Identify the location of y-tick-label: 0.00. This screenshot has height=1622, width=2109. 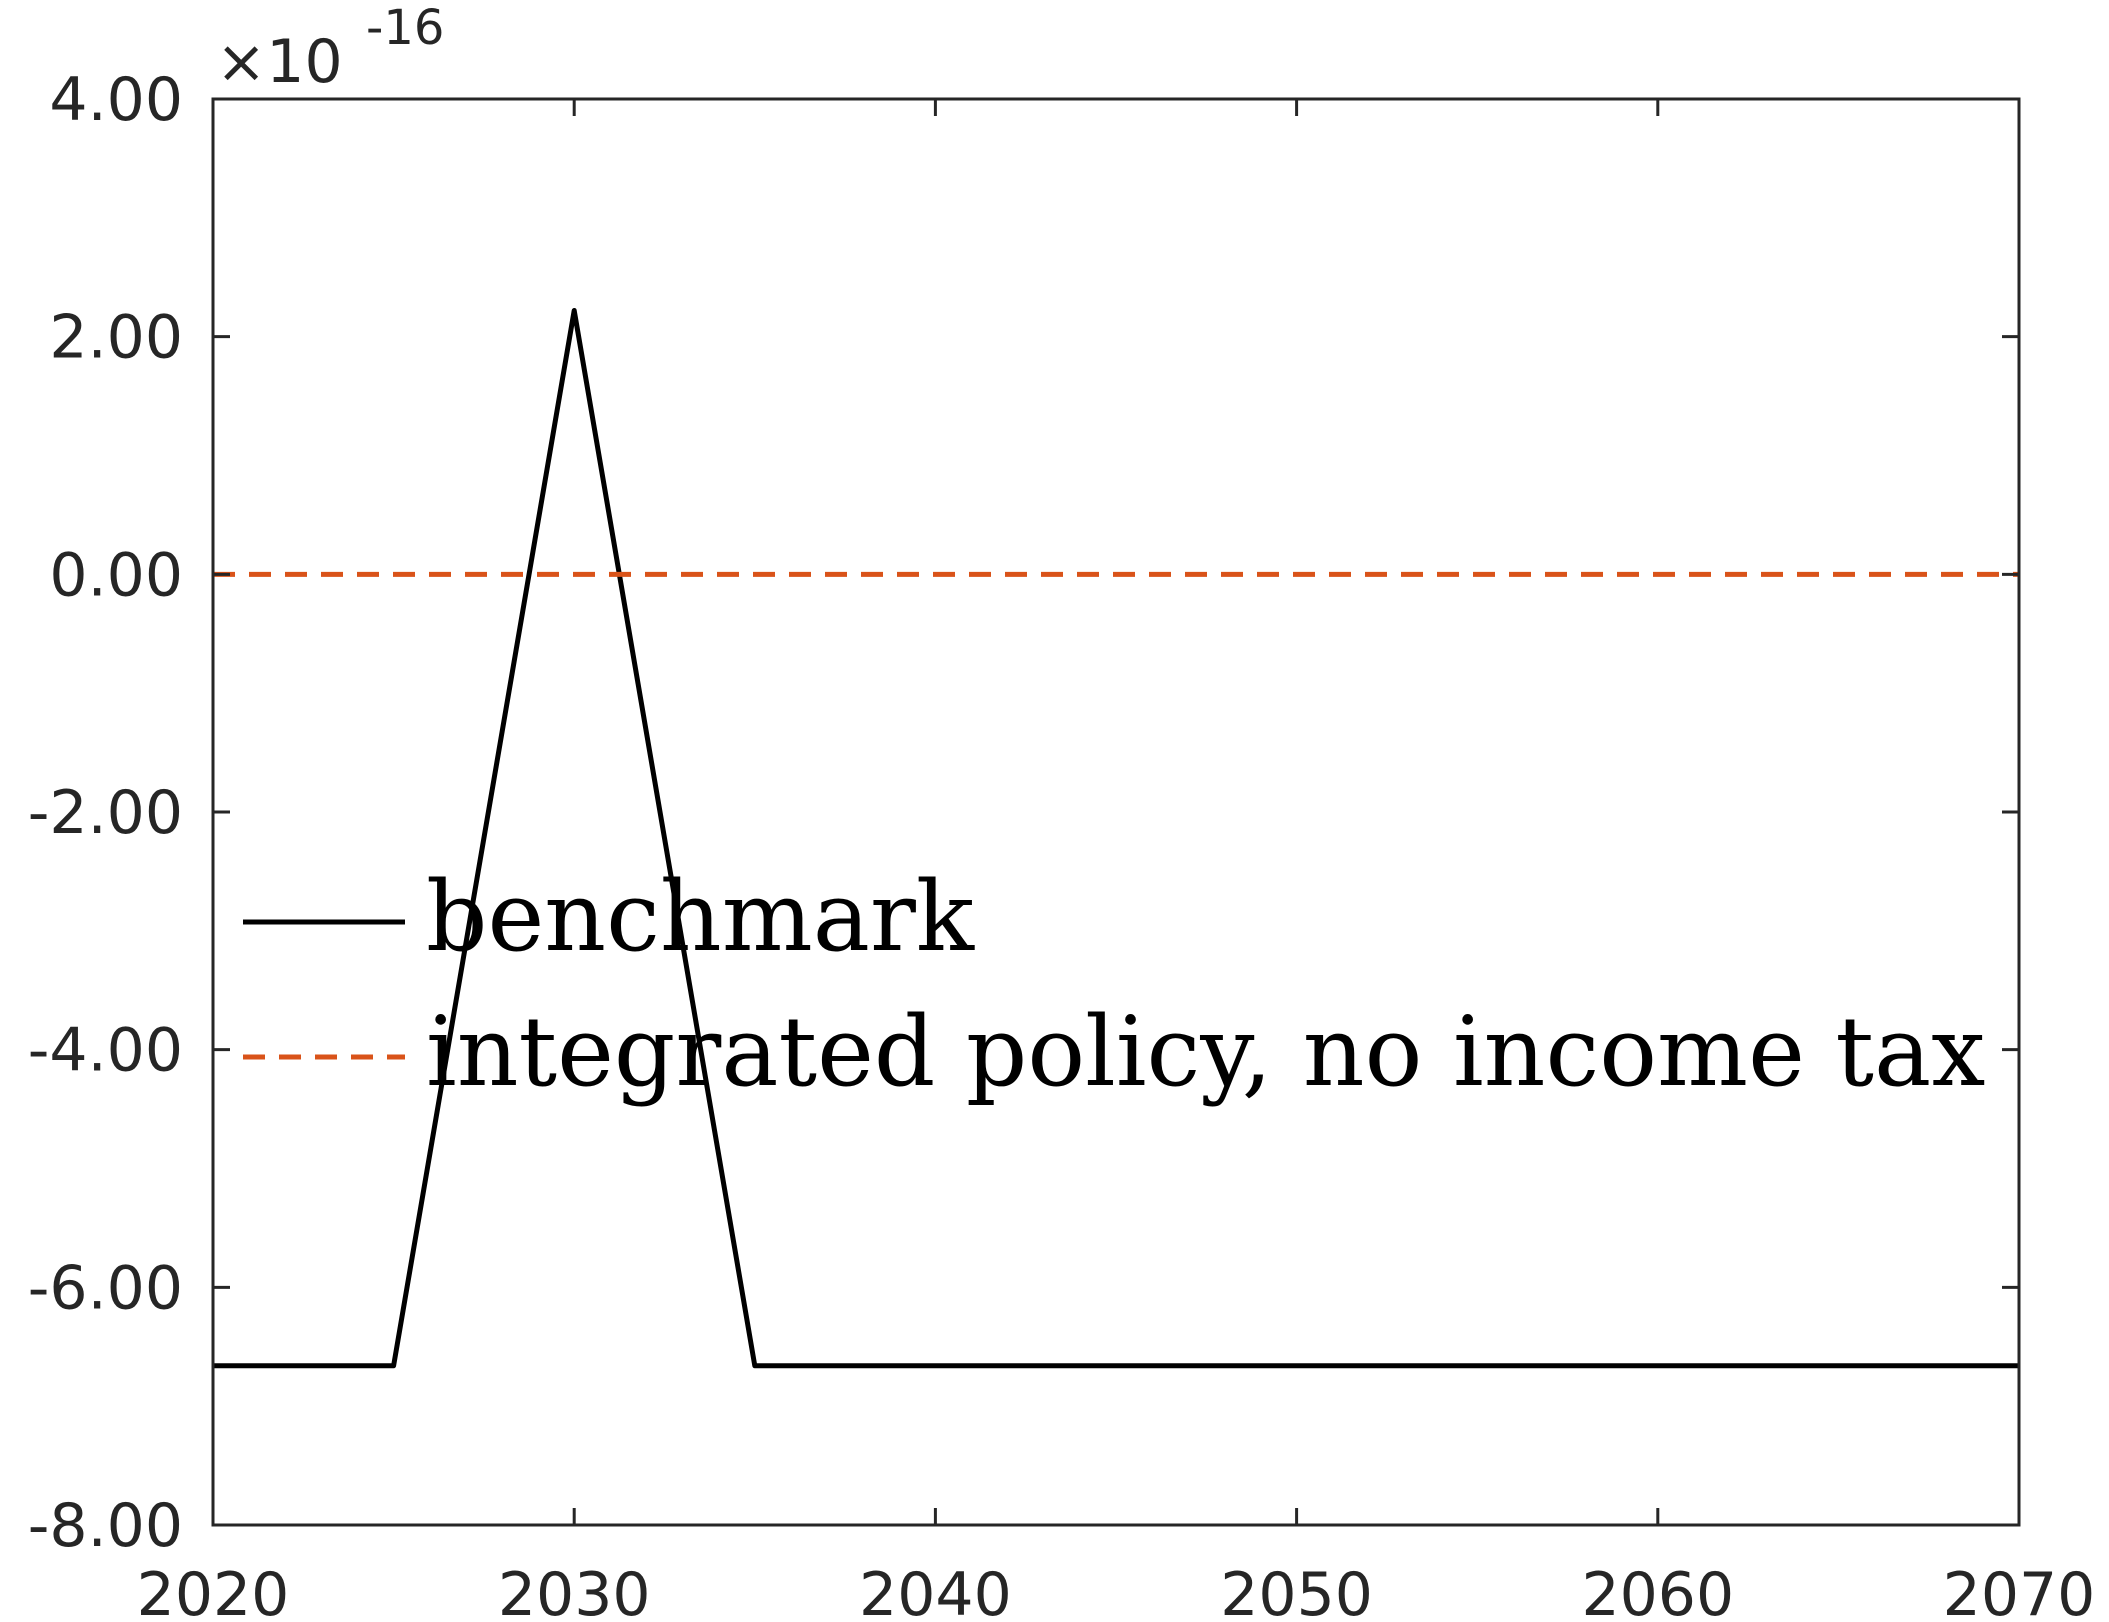
(116, 575).